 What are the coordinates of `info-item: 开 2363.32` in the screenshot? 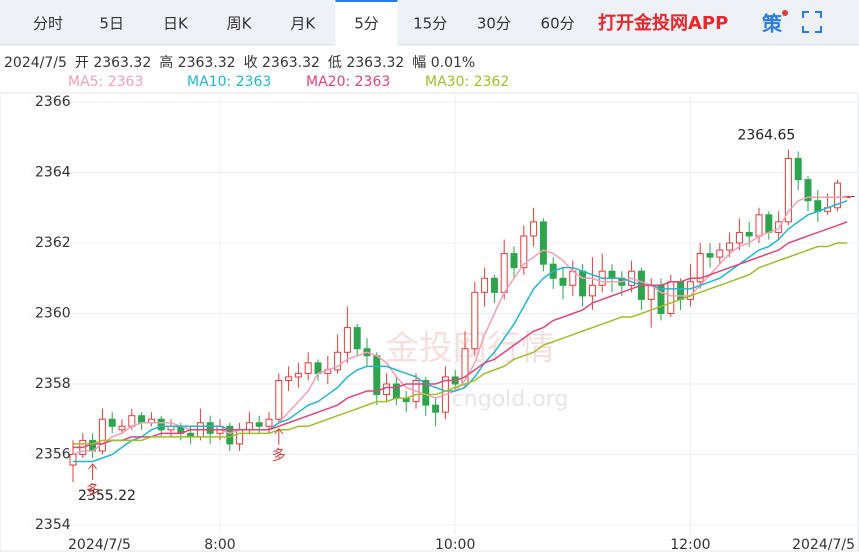 It's located at (113, 63).